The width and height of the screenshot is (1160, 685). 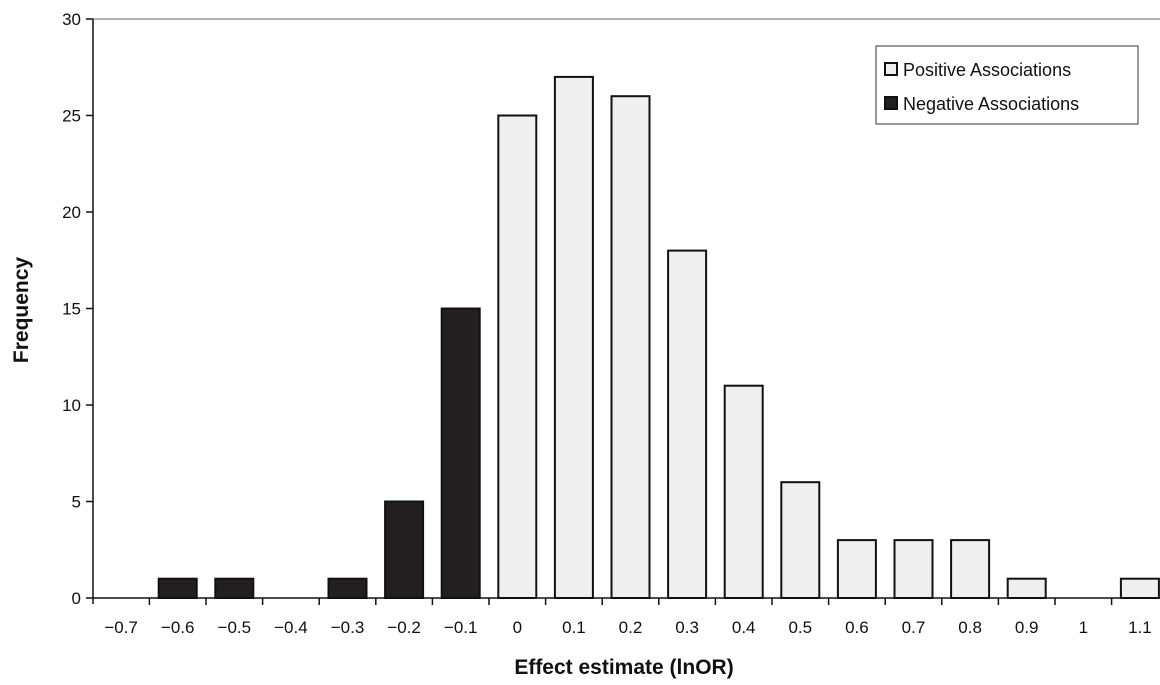 I want to click on legend-label-negative: Negative Associations, so click(x=991, y=104).